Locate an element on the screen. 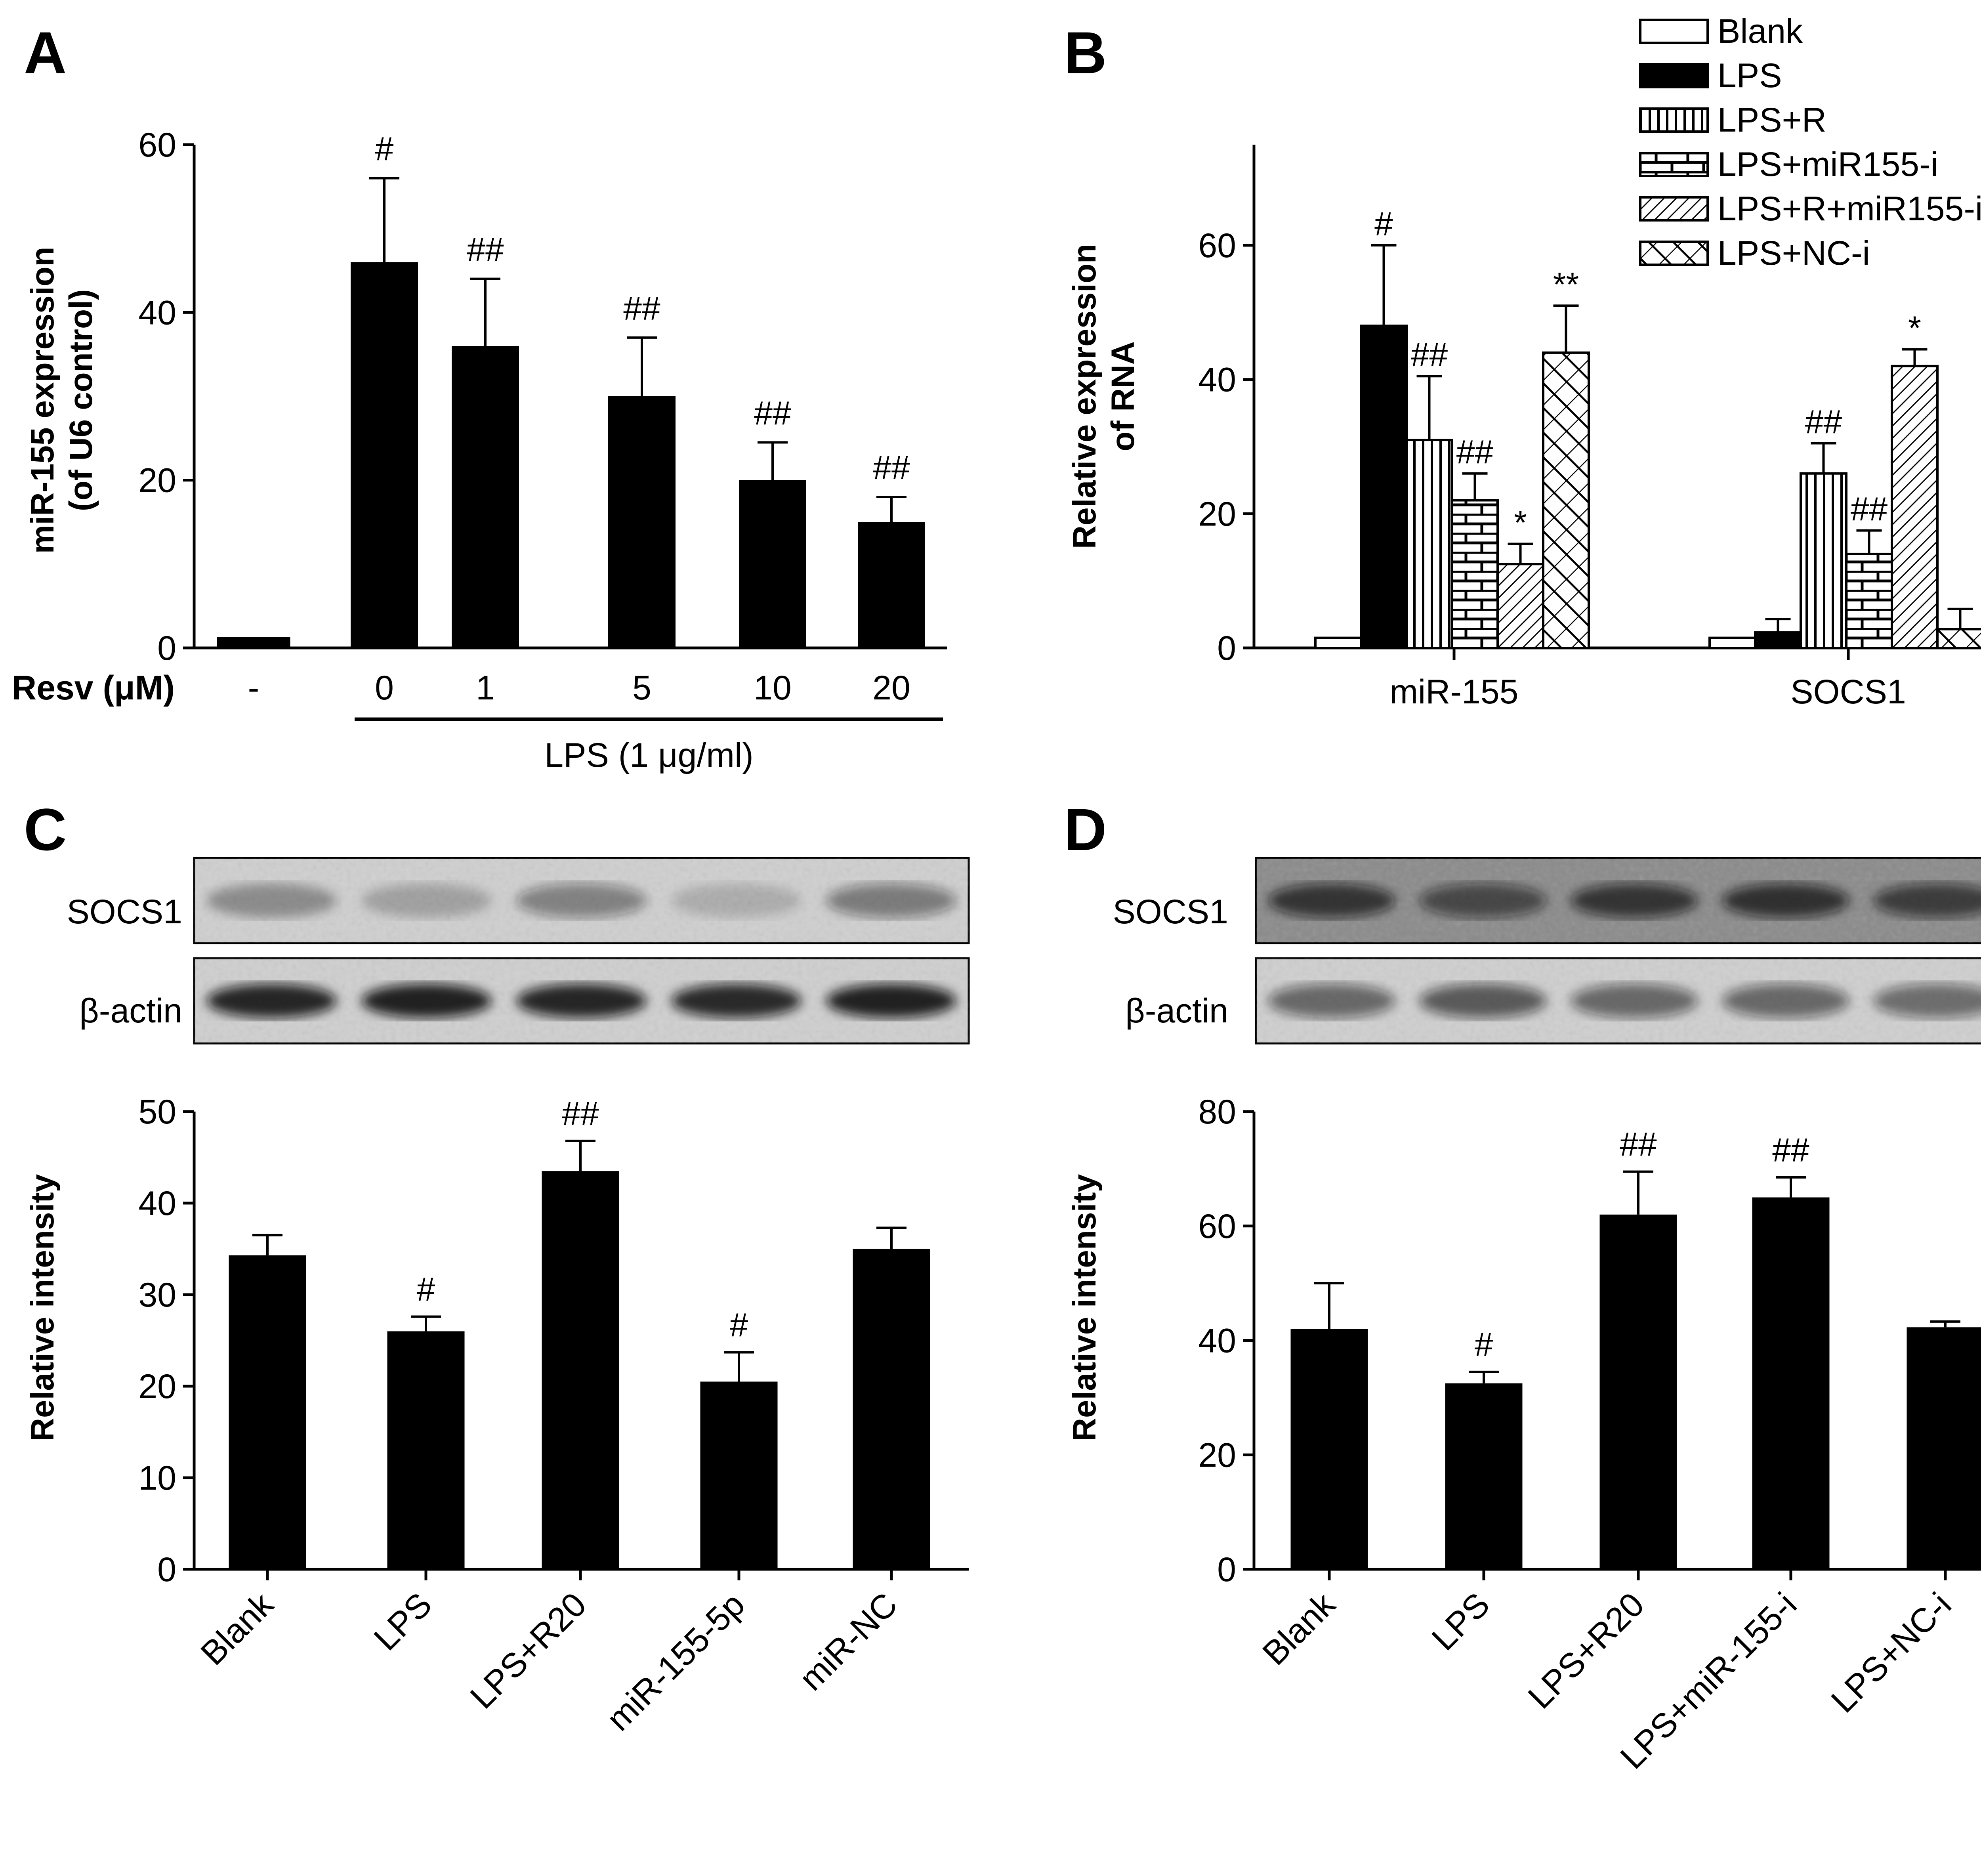 This screenshot has height=1876, width=1981. panel-a-axes: 0 20 40 60 is located at coordinates (542, 396).